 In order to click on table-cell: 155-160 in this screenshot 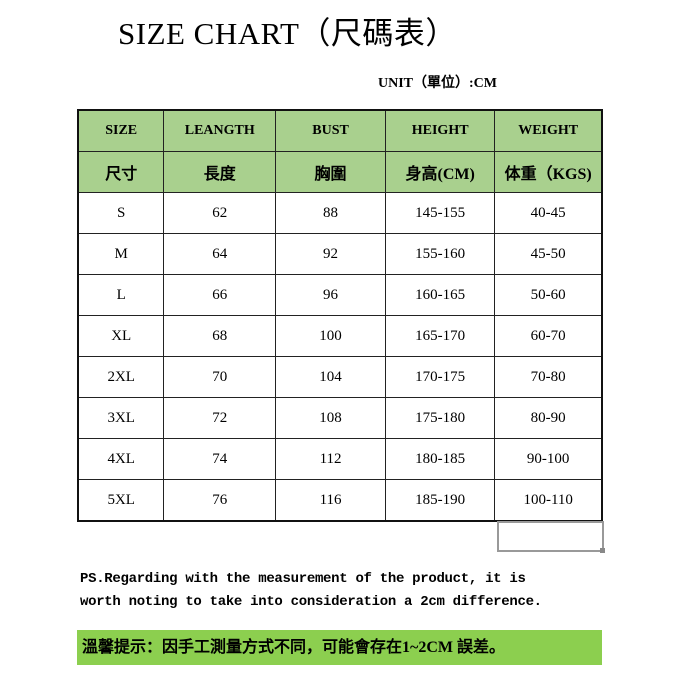, I will do `click(440, 254)`.